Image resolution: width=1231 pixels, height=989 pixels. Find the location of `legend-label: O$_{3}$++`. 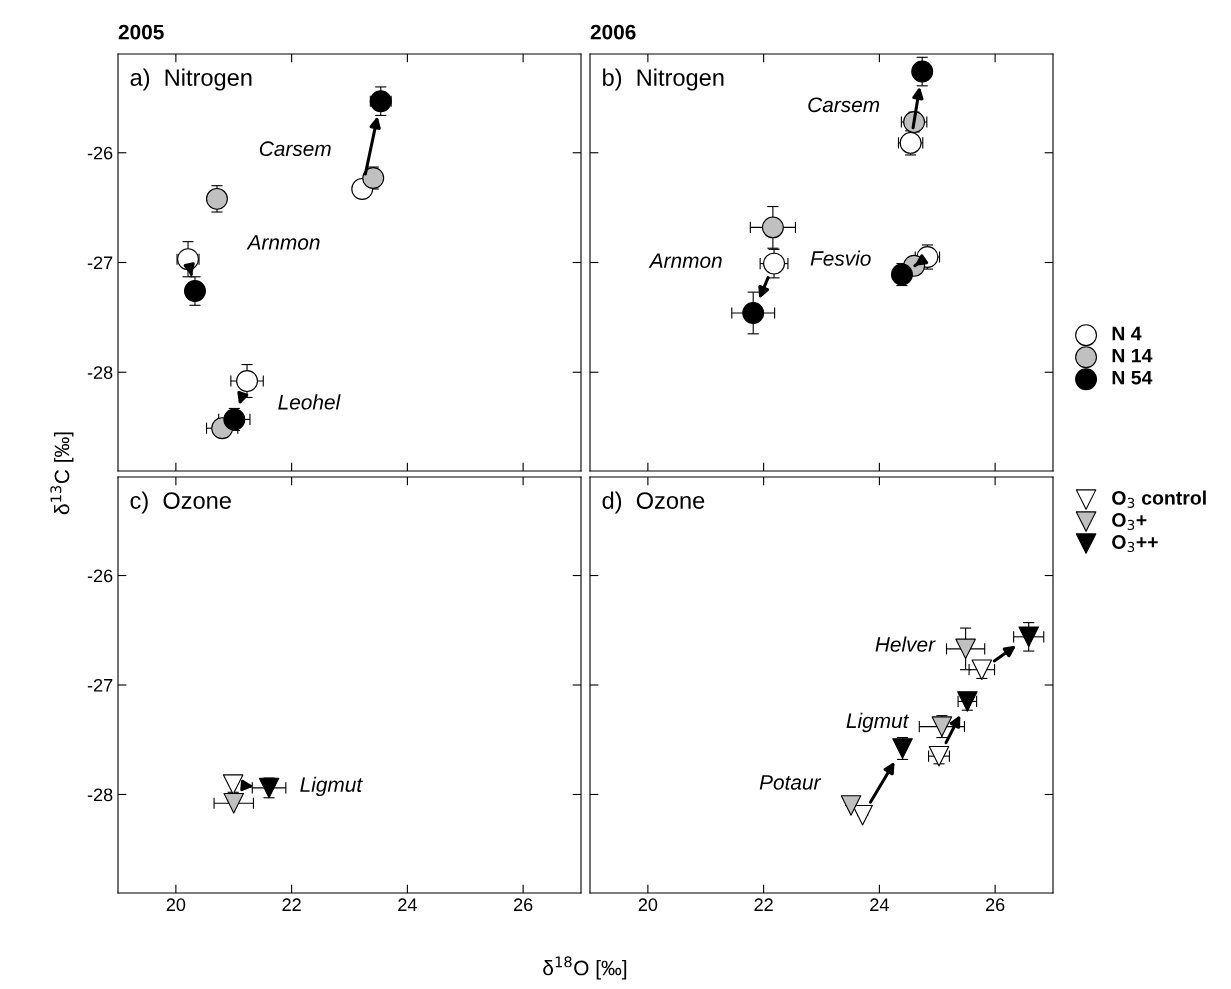

legend-label: O$_{3}$++ is located at coordinates (1135, 544).